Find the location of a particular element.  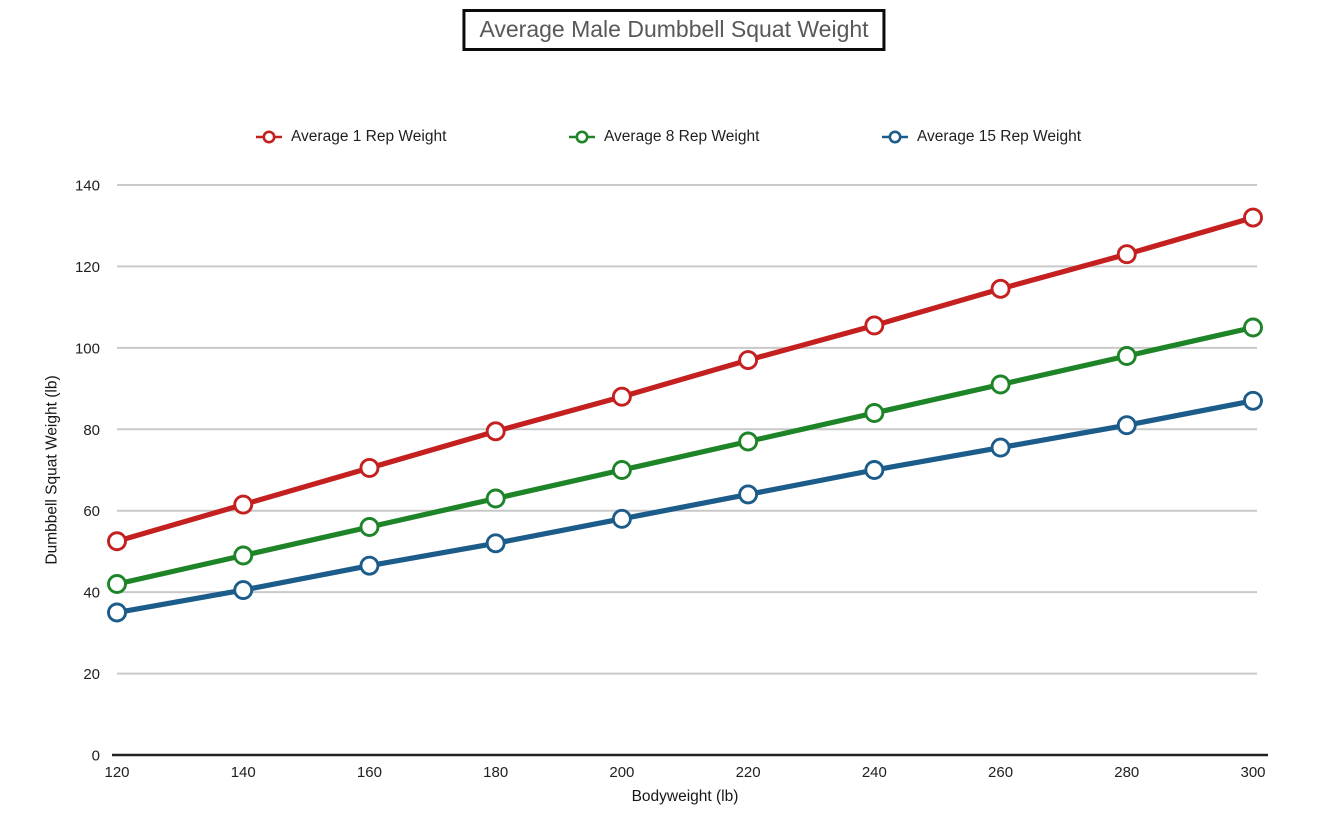

legend-item-8-rep: Average 8 Rep Weight is located at coordinates (664, 137).